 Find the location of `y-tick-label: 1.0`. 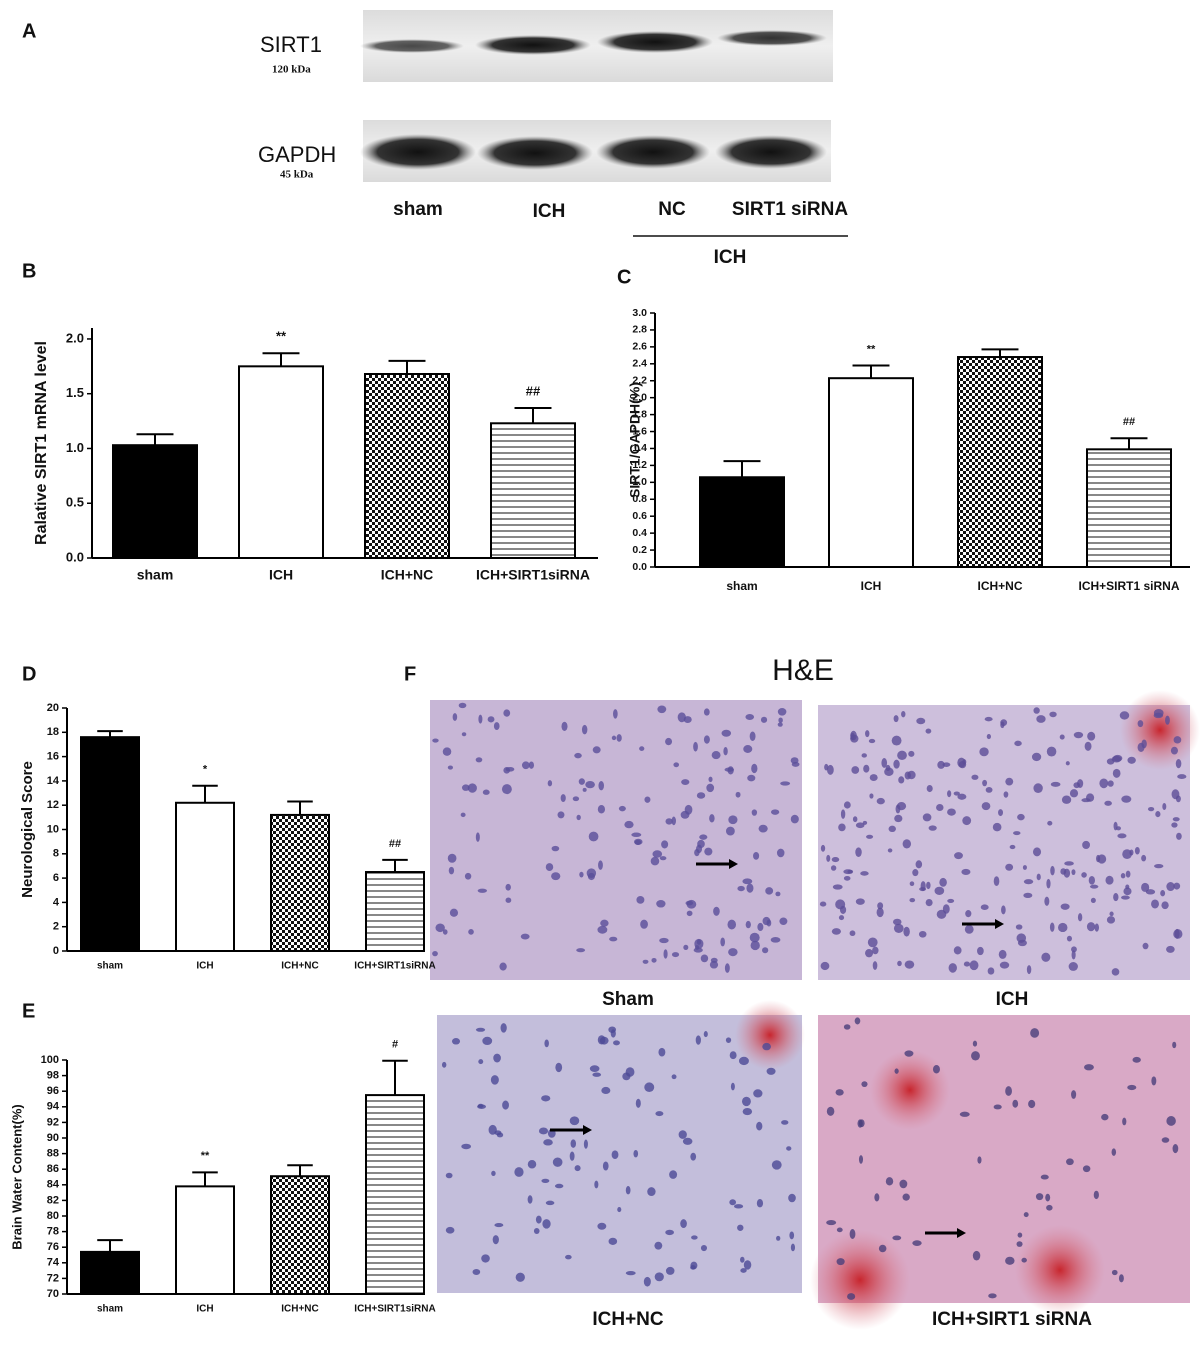

y-tick-label: 1.0 is located at coordinates (639, 482).